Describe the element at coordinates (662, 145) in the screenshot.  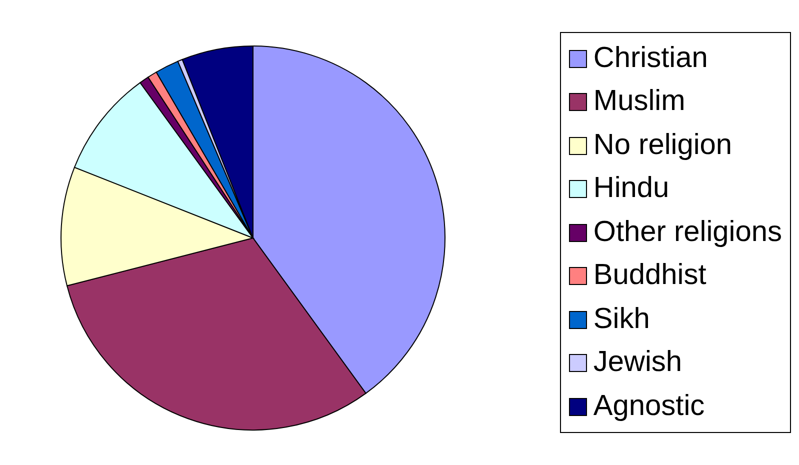
I see `legend-label: No religion` at that location.